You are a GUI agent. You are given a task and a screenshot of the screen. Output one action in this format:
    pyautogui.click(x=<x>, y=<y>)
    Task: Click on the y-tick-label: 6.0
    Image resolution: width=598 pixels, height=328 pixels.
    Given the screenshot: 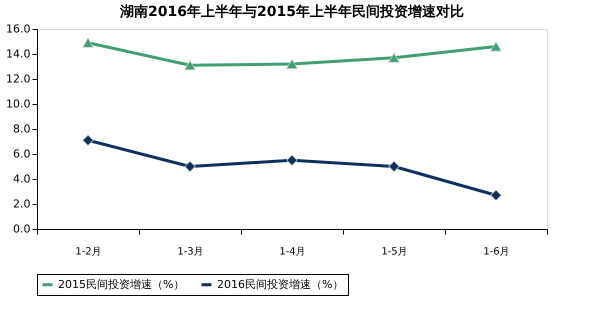 What is the action you would take?
    pyautogui.click(x=21, y=154)
    